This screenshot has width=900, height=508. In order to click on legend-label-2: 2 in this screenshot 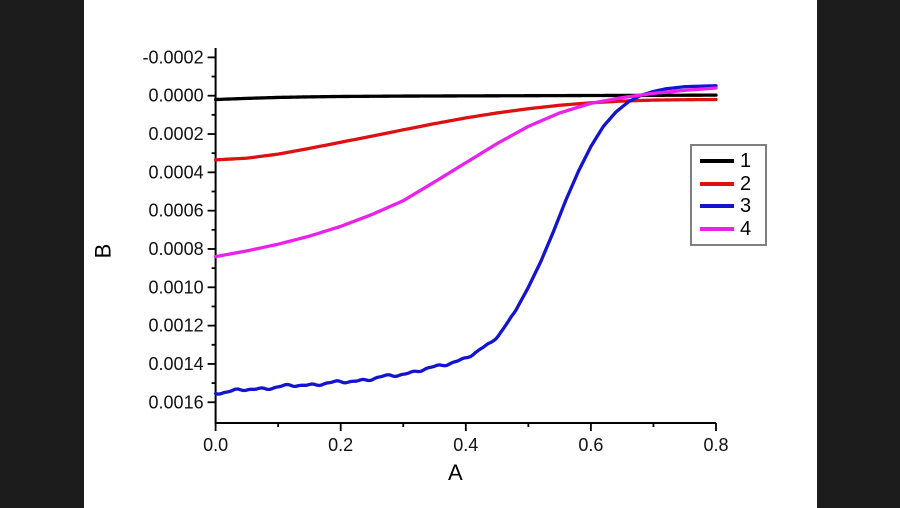, I will do `click(746, 183)`.